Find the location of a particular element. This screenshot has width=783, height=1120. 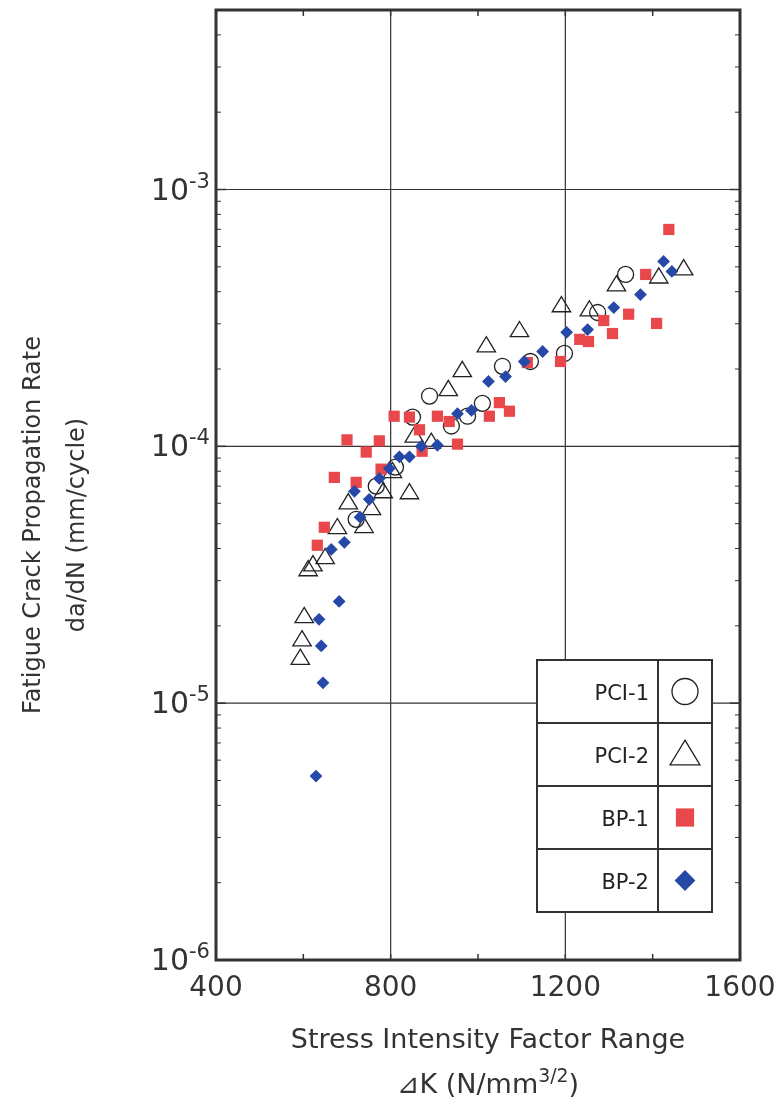

x-tick-label: 1200 is located at coordinates (565, 986).